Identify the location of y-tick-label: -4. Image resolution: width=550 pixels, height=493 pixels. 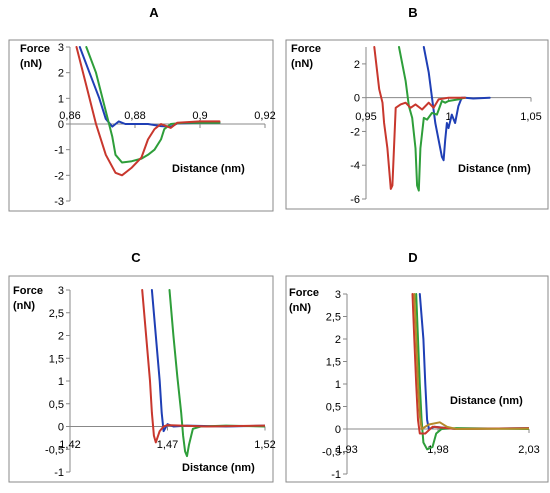
(355, 166).